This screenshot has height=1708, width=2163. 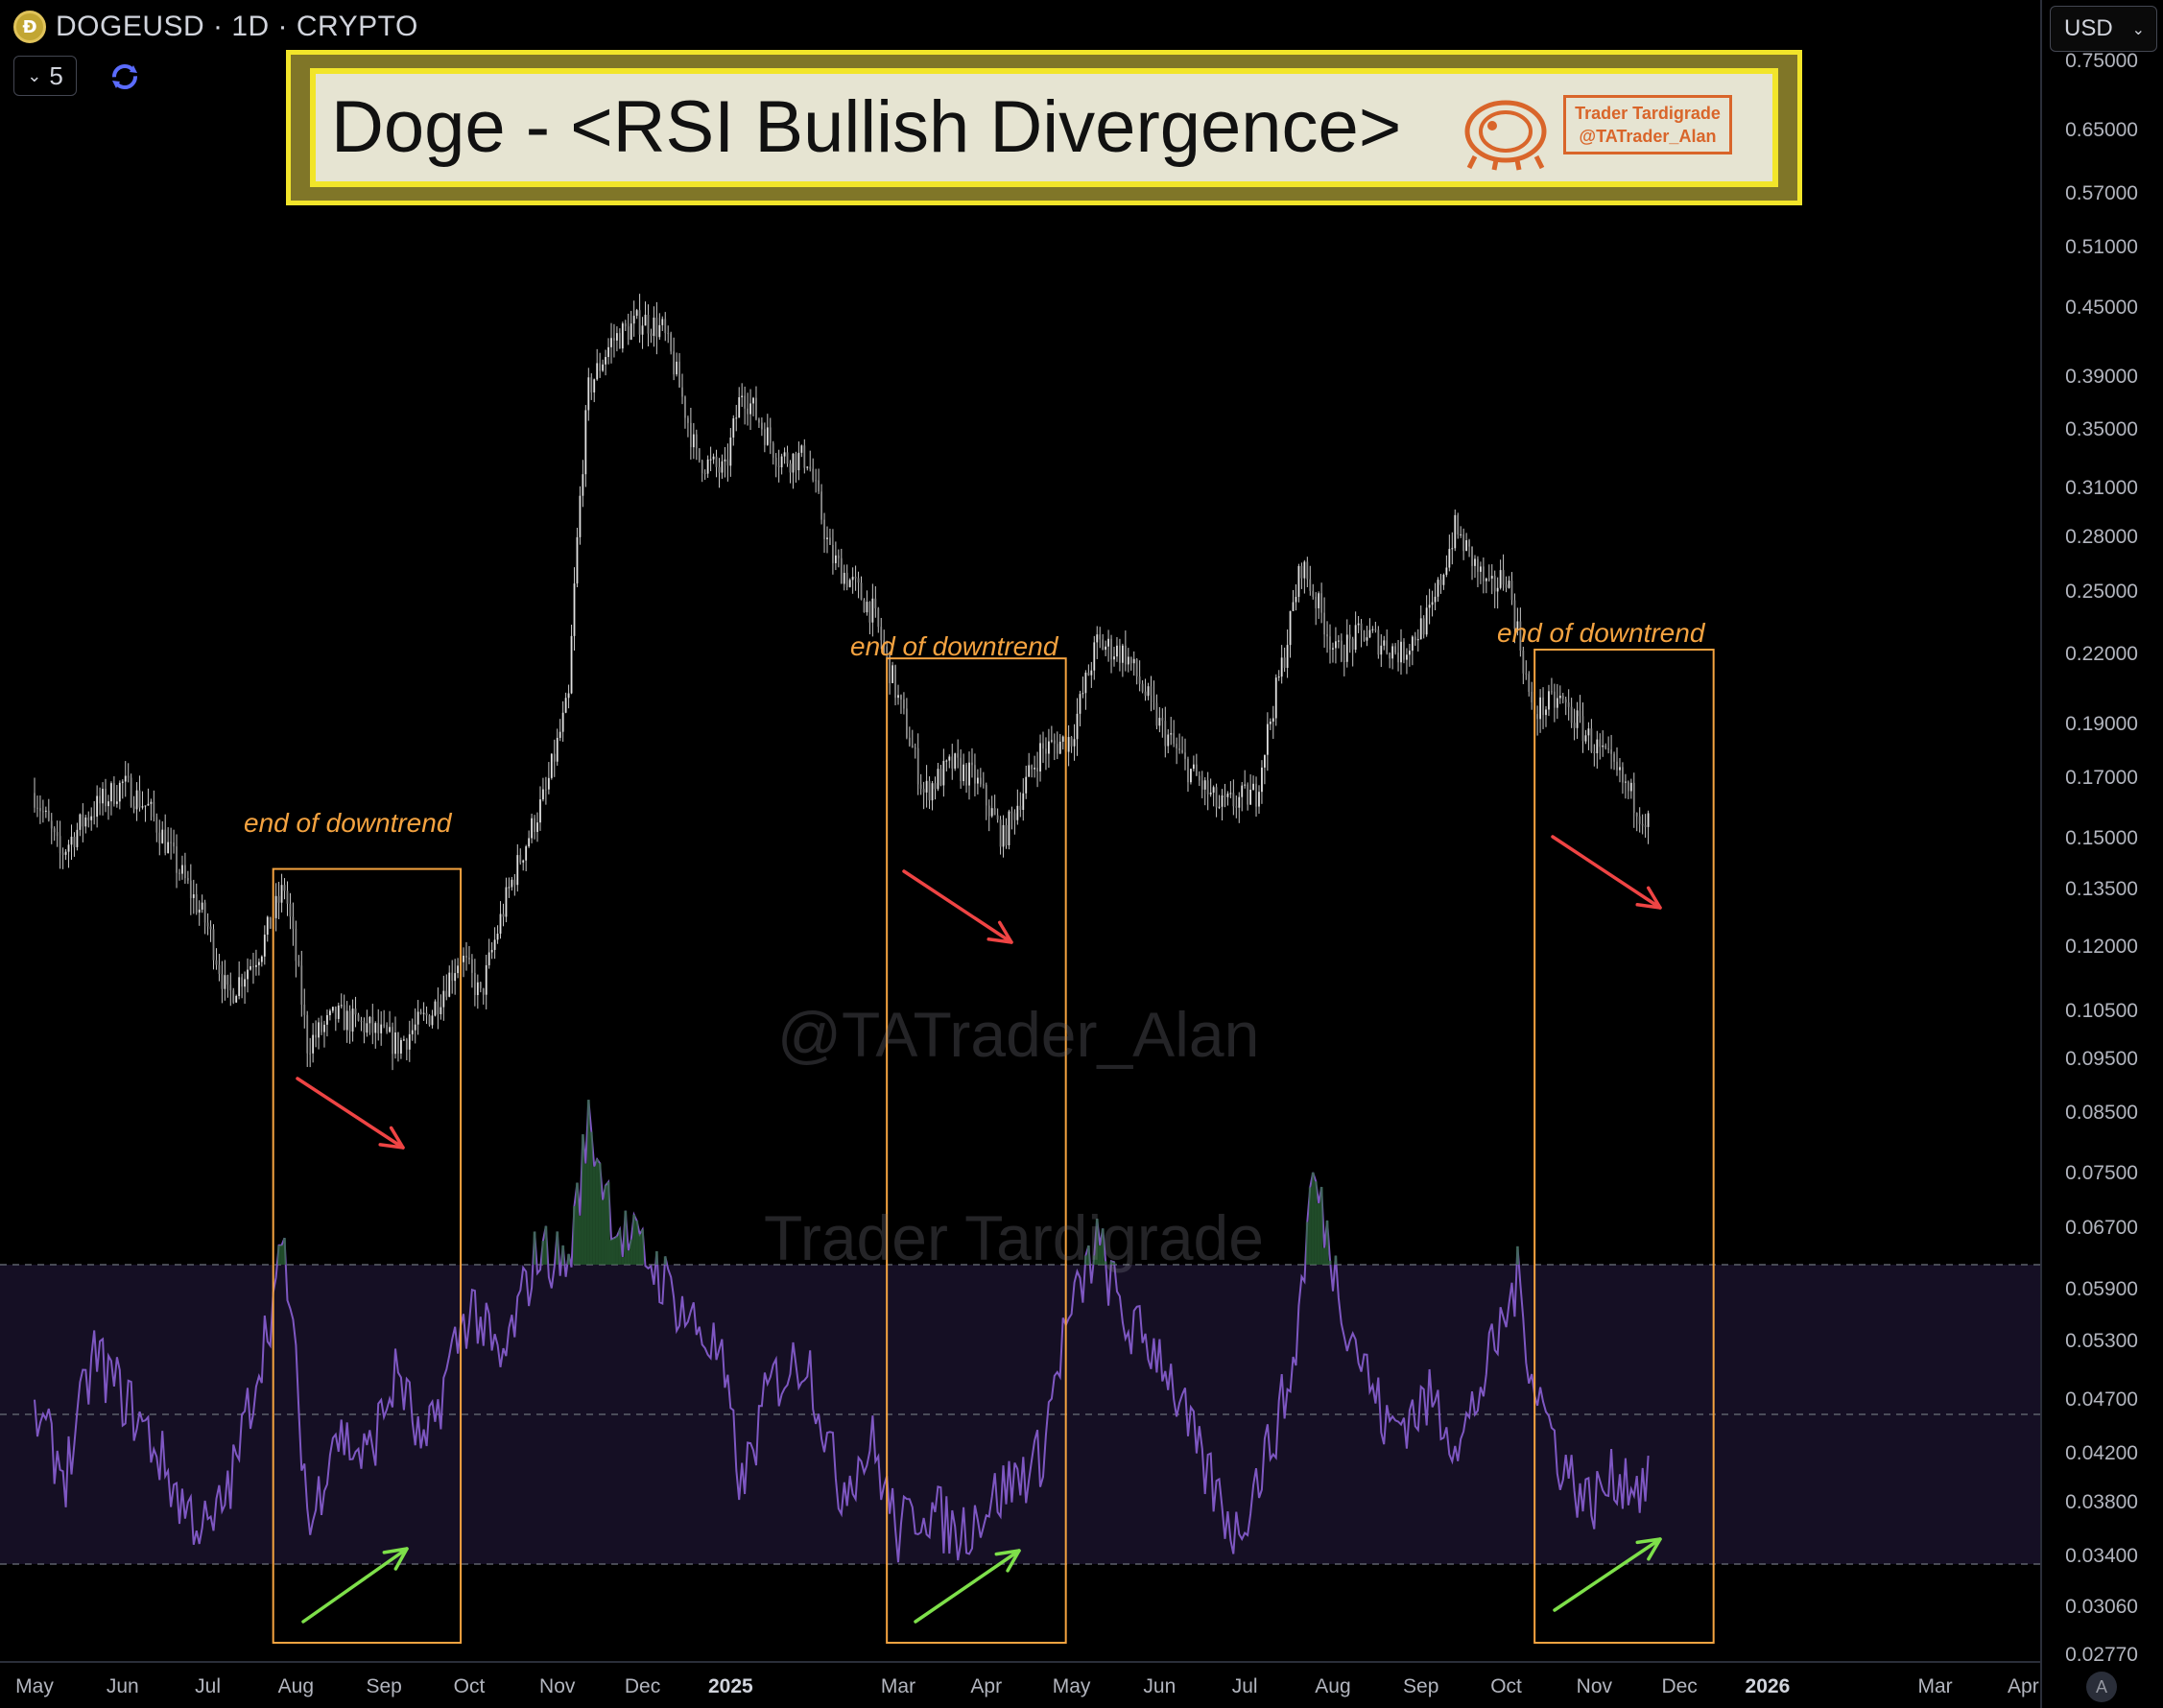 I want to click on price-tick-label: 0.19000, so click(x=2101, y=724).